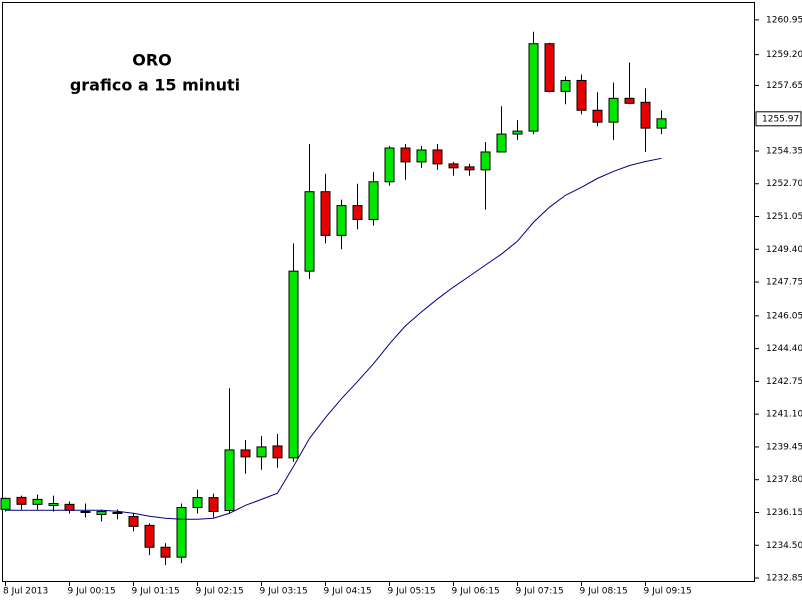 This screenshot has width=802, height=600. I want to click on y-tick-label: 1252.70, so click(784, 184).